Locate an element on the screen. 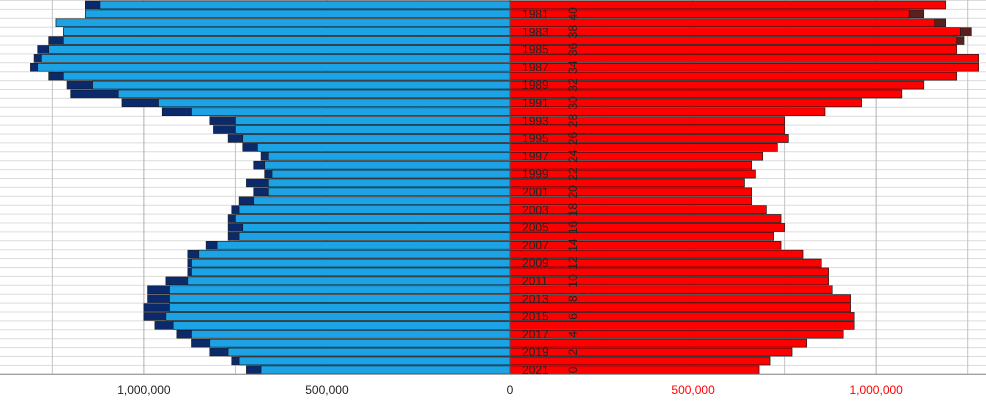 The image size is (986, 408). age-label: 28 is located at coordinates (573, 121).